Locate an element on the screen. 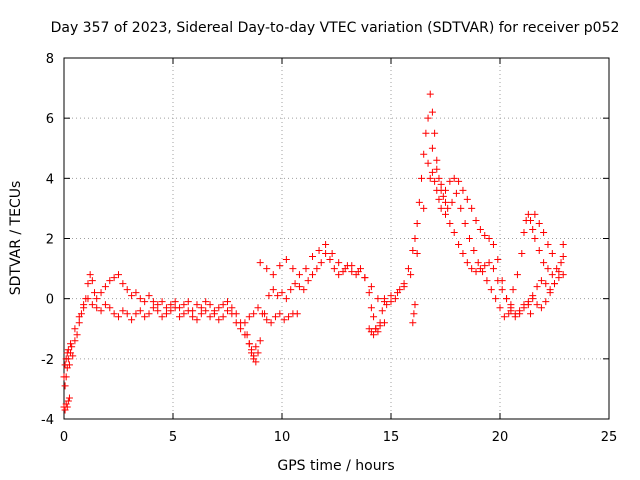  x-tick-label: 25 is located at coordinates (609, 437).